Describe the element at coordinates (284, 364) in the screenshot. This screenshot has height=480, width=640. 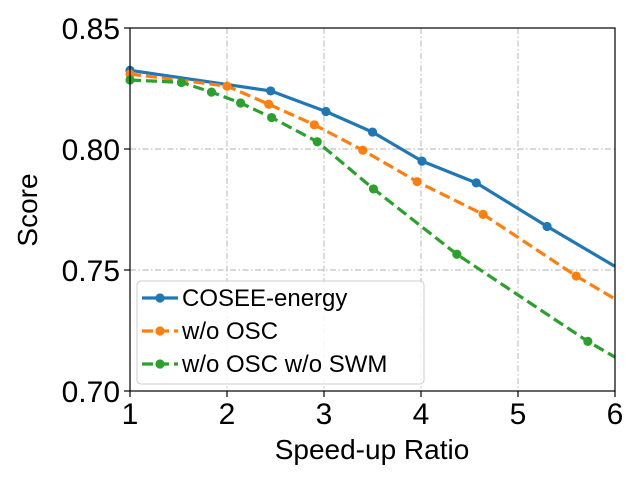
I see `legend-label-2: w/o OSC w/o SWM` at that location.